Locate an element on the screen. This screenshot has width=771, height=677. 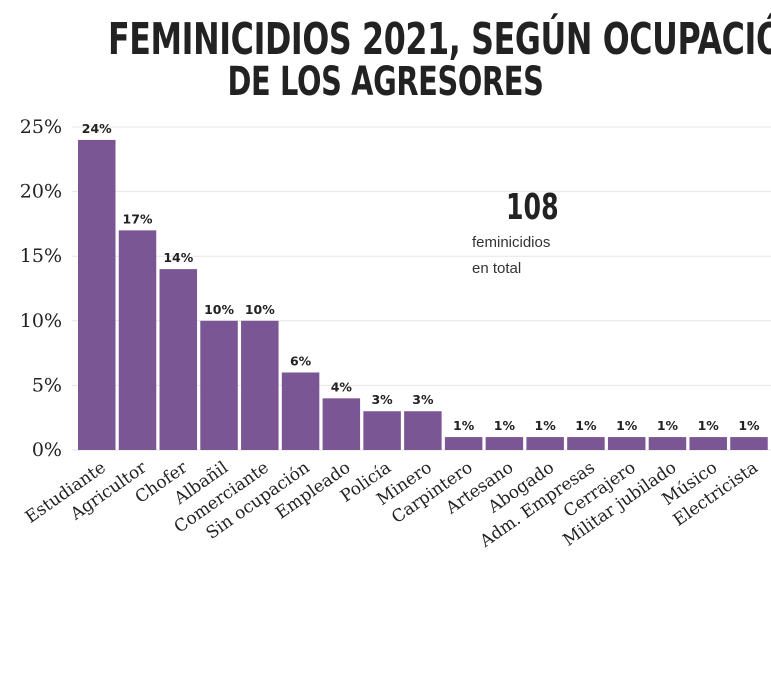
y-tick-label: 0% is located at coordinates (47, 450).